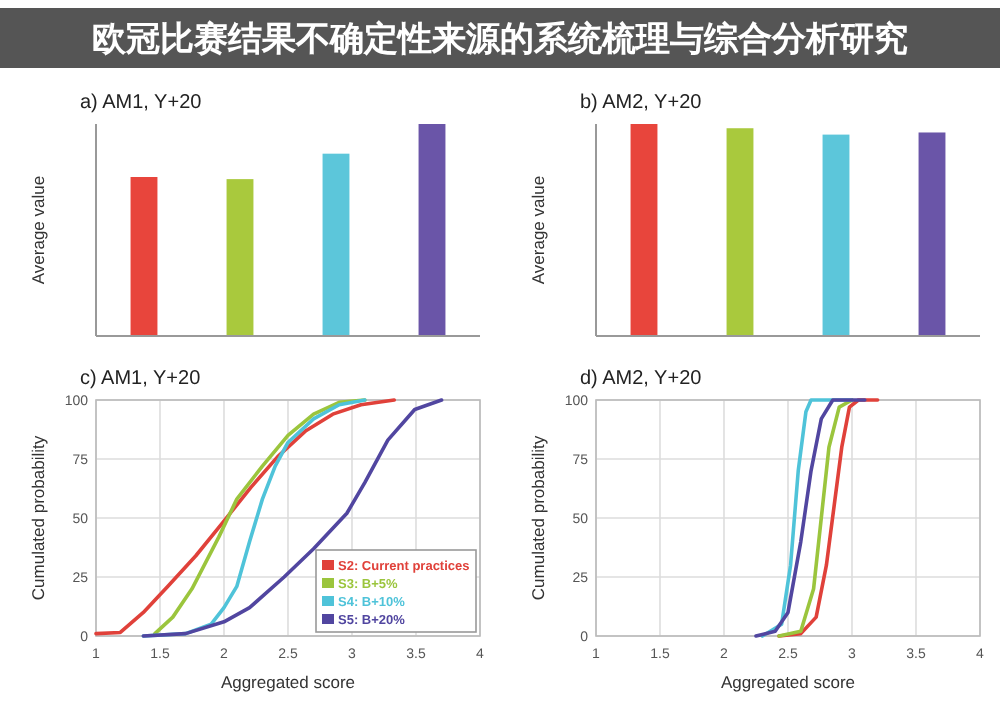 The width and height of the screenshot is (1000, 724). What do you see at coordinates (141, 103) in the screenshot?
I see `chart-title: a) AM1, Y+20` at bounding box center [141, 103].